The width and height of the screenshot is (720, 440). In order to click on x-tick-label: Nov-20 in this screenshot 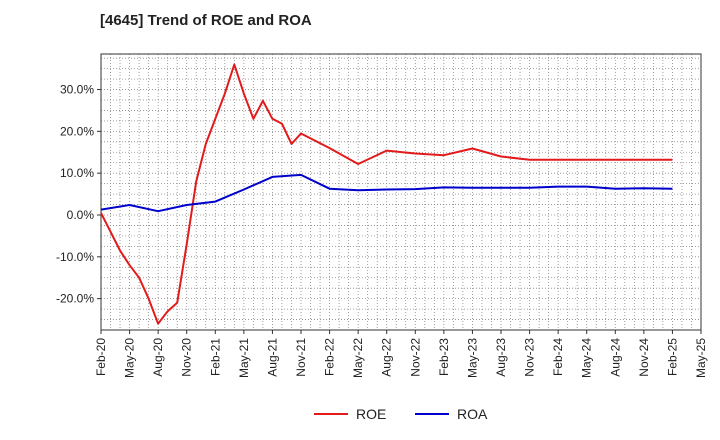, I will do `click(187, 357)`.